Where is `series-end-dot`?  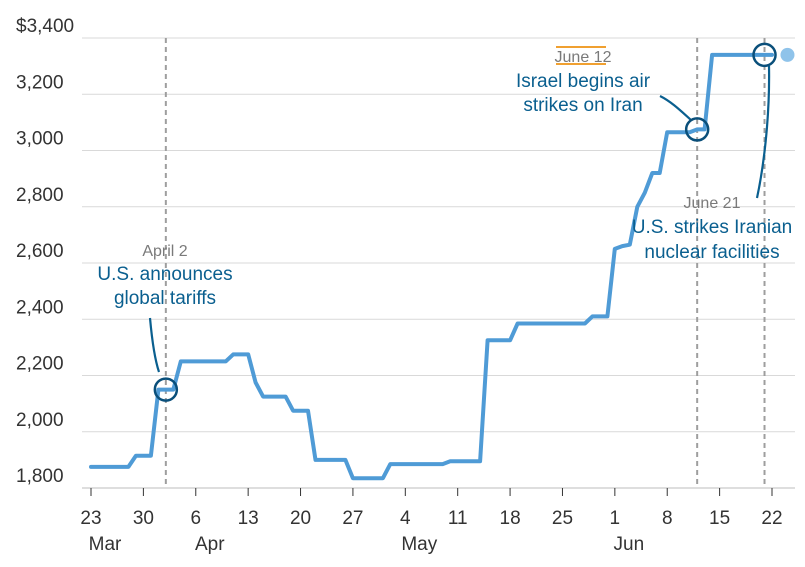
series-end-dot is located at coordinates (787, 54).